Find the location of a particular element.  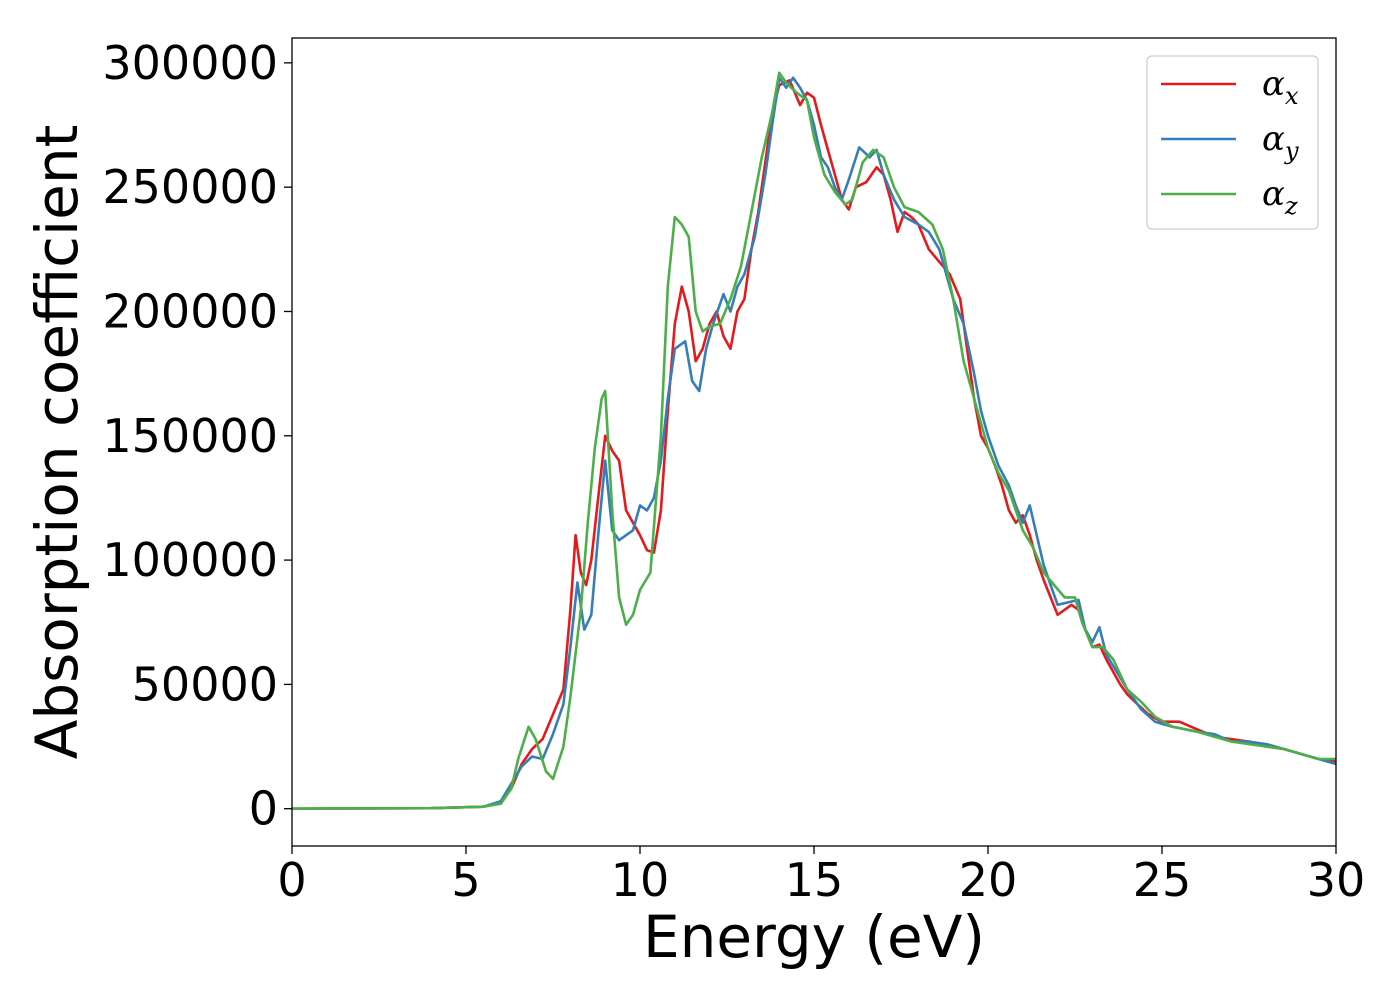

y-tick-label: 150000 is located at coordinates (190, 436).